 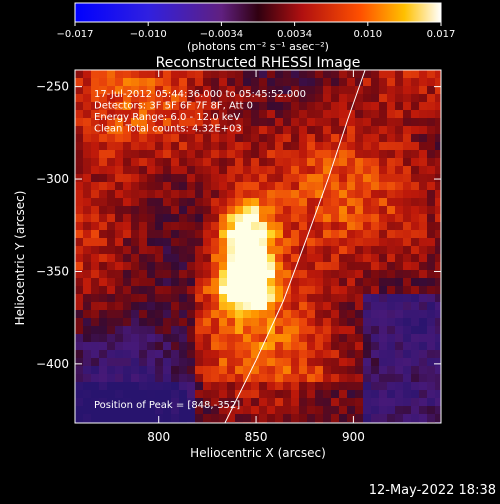 I want to click on x-axis-label: Heliocentric X (arcsec), so click(x=258, y=453).